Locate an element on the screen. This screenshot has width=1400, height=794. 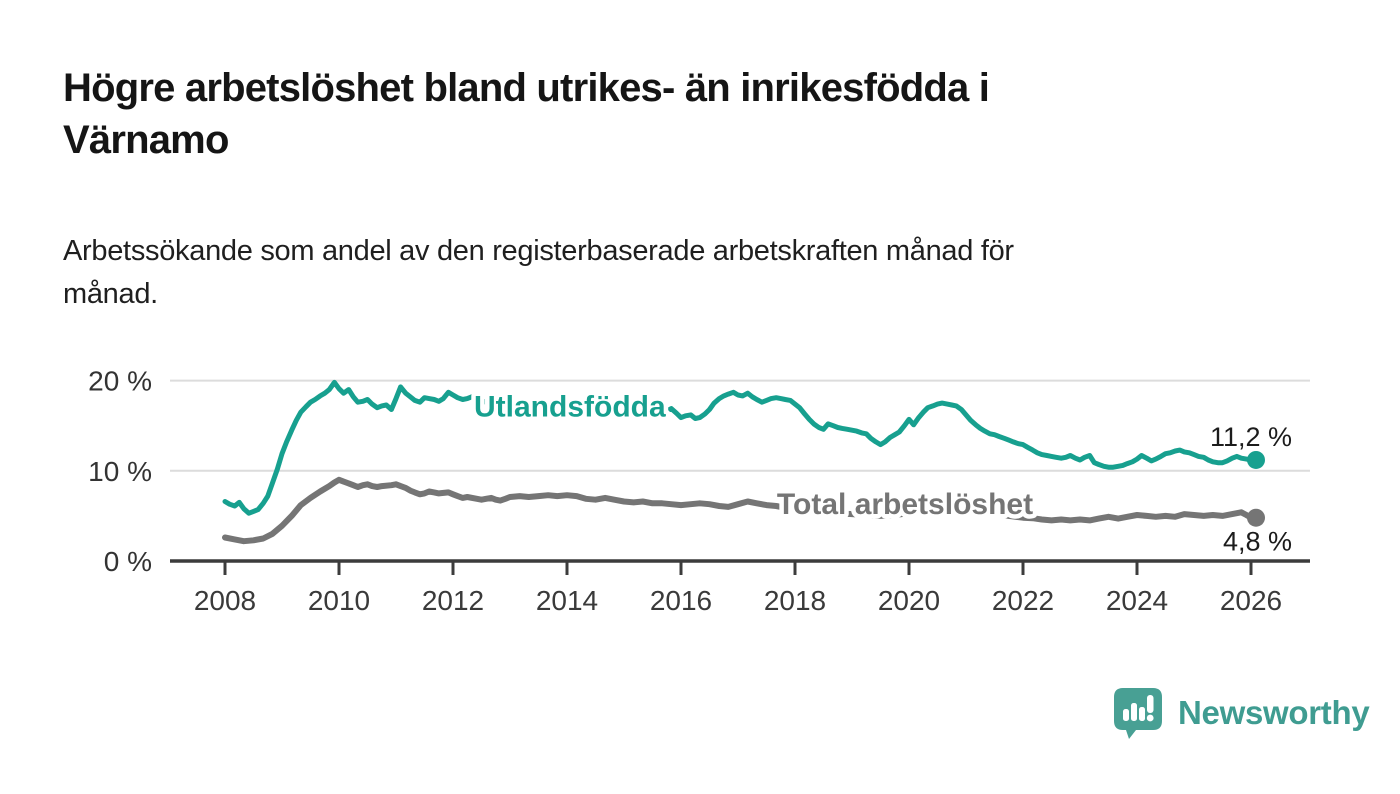
brand-footer: Newsworthy is located at coordinates (1241, 713).